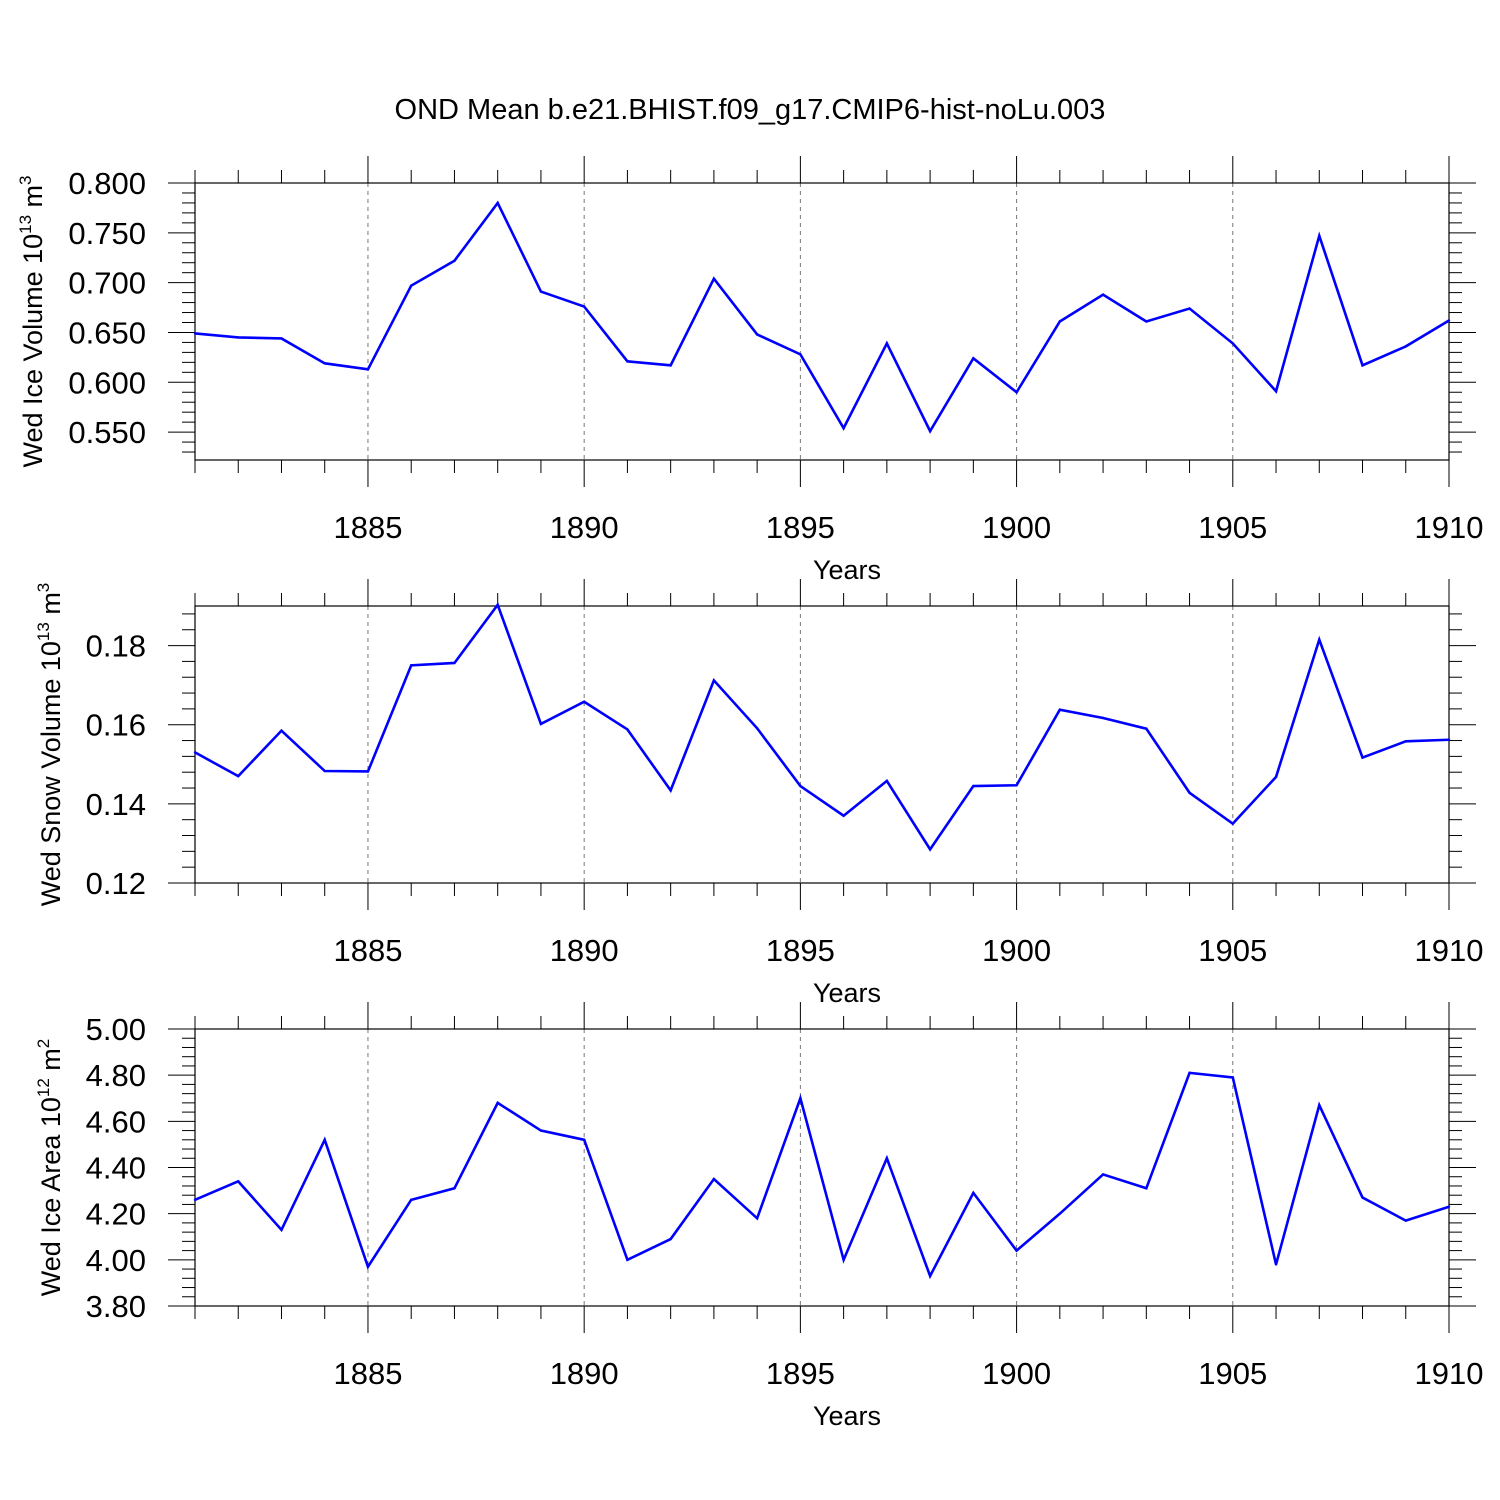  I want to click on y-tick-label: 0.550, so click(107, 432).